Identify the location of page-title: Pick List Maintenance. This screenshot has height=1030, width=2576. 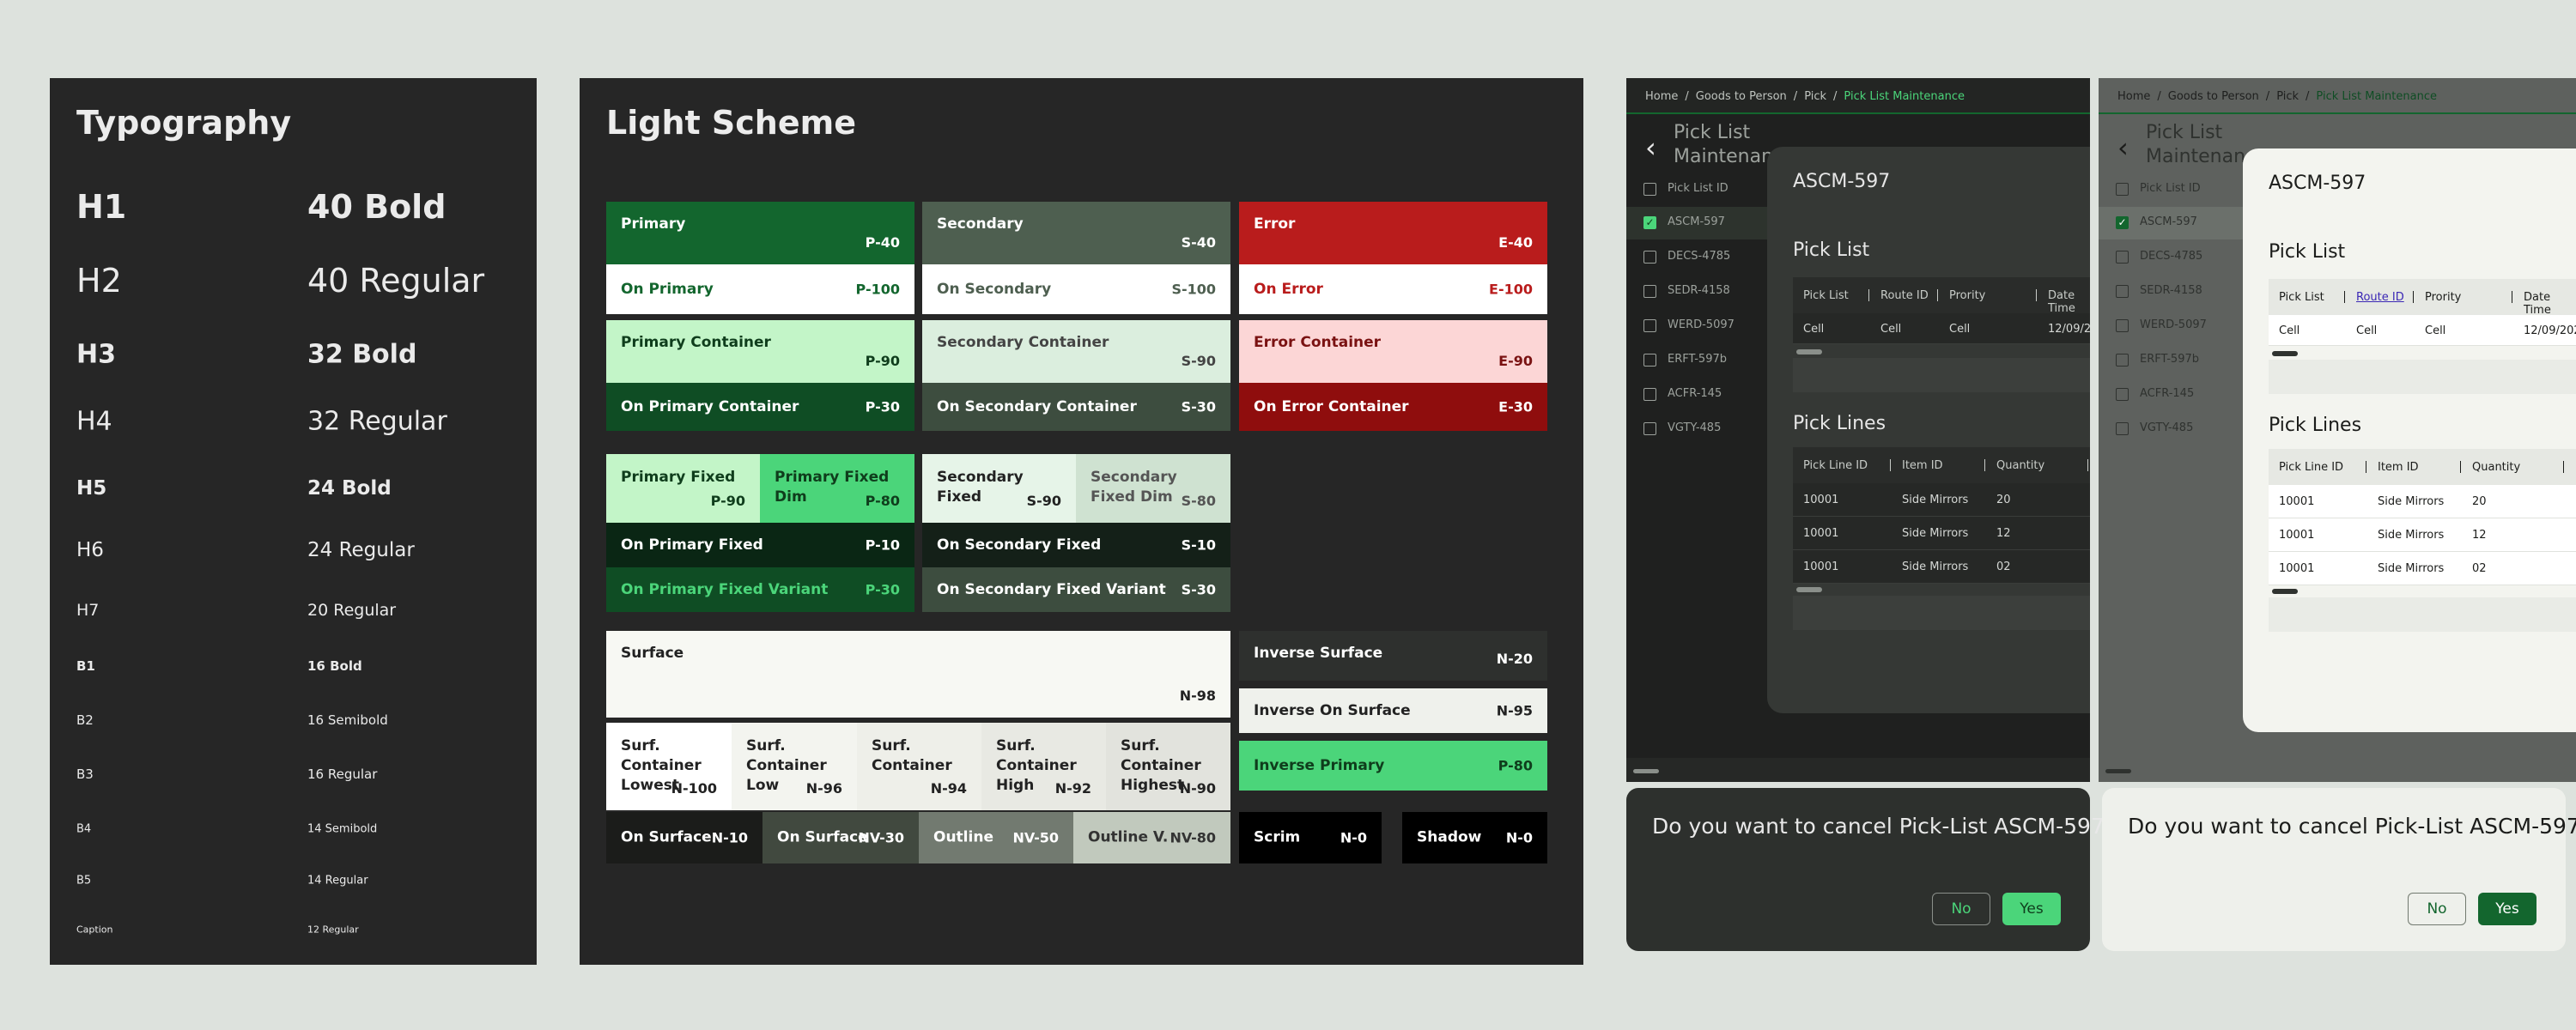
(2207, 144).